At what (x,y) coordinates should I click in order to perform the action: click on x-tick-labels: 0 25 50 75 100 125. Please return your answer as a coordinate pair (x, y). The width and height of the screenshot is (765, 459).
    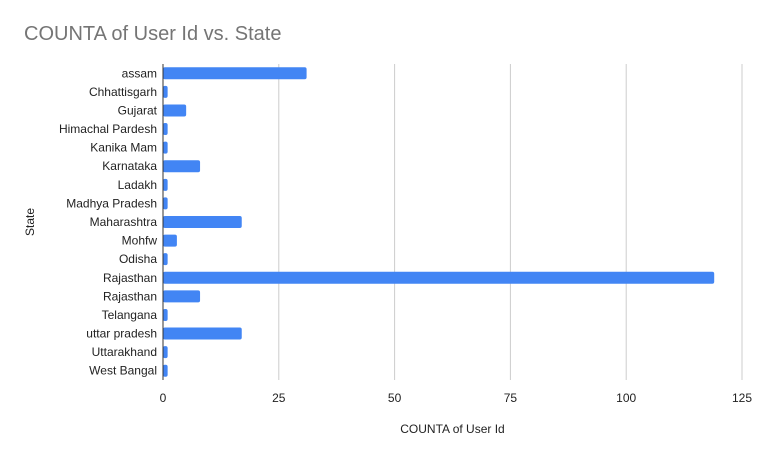
    Looking at the image, I should click on (456, 398).